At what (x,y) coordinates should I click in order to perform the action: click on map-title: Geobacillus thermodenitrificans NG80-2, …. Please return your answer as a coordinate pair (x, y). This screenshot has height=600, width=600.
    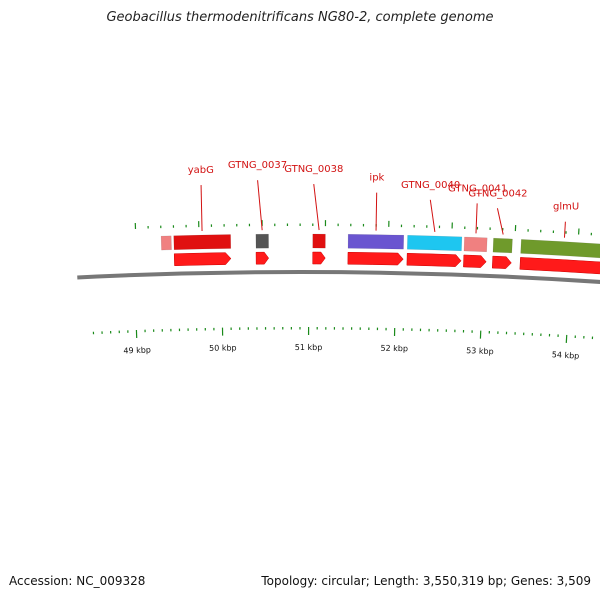
    Looking at the image, I should click on (300, 17).